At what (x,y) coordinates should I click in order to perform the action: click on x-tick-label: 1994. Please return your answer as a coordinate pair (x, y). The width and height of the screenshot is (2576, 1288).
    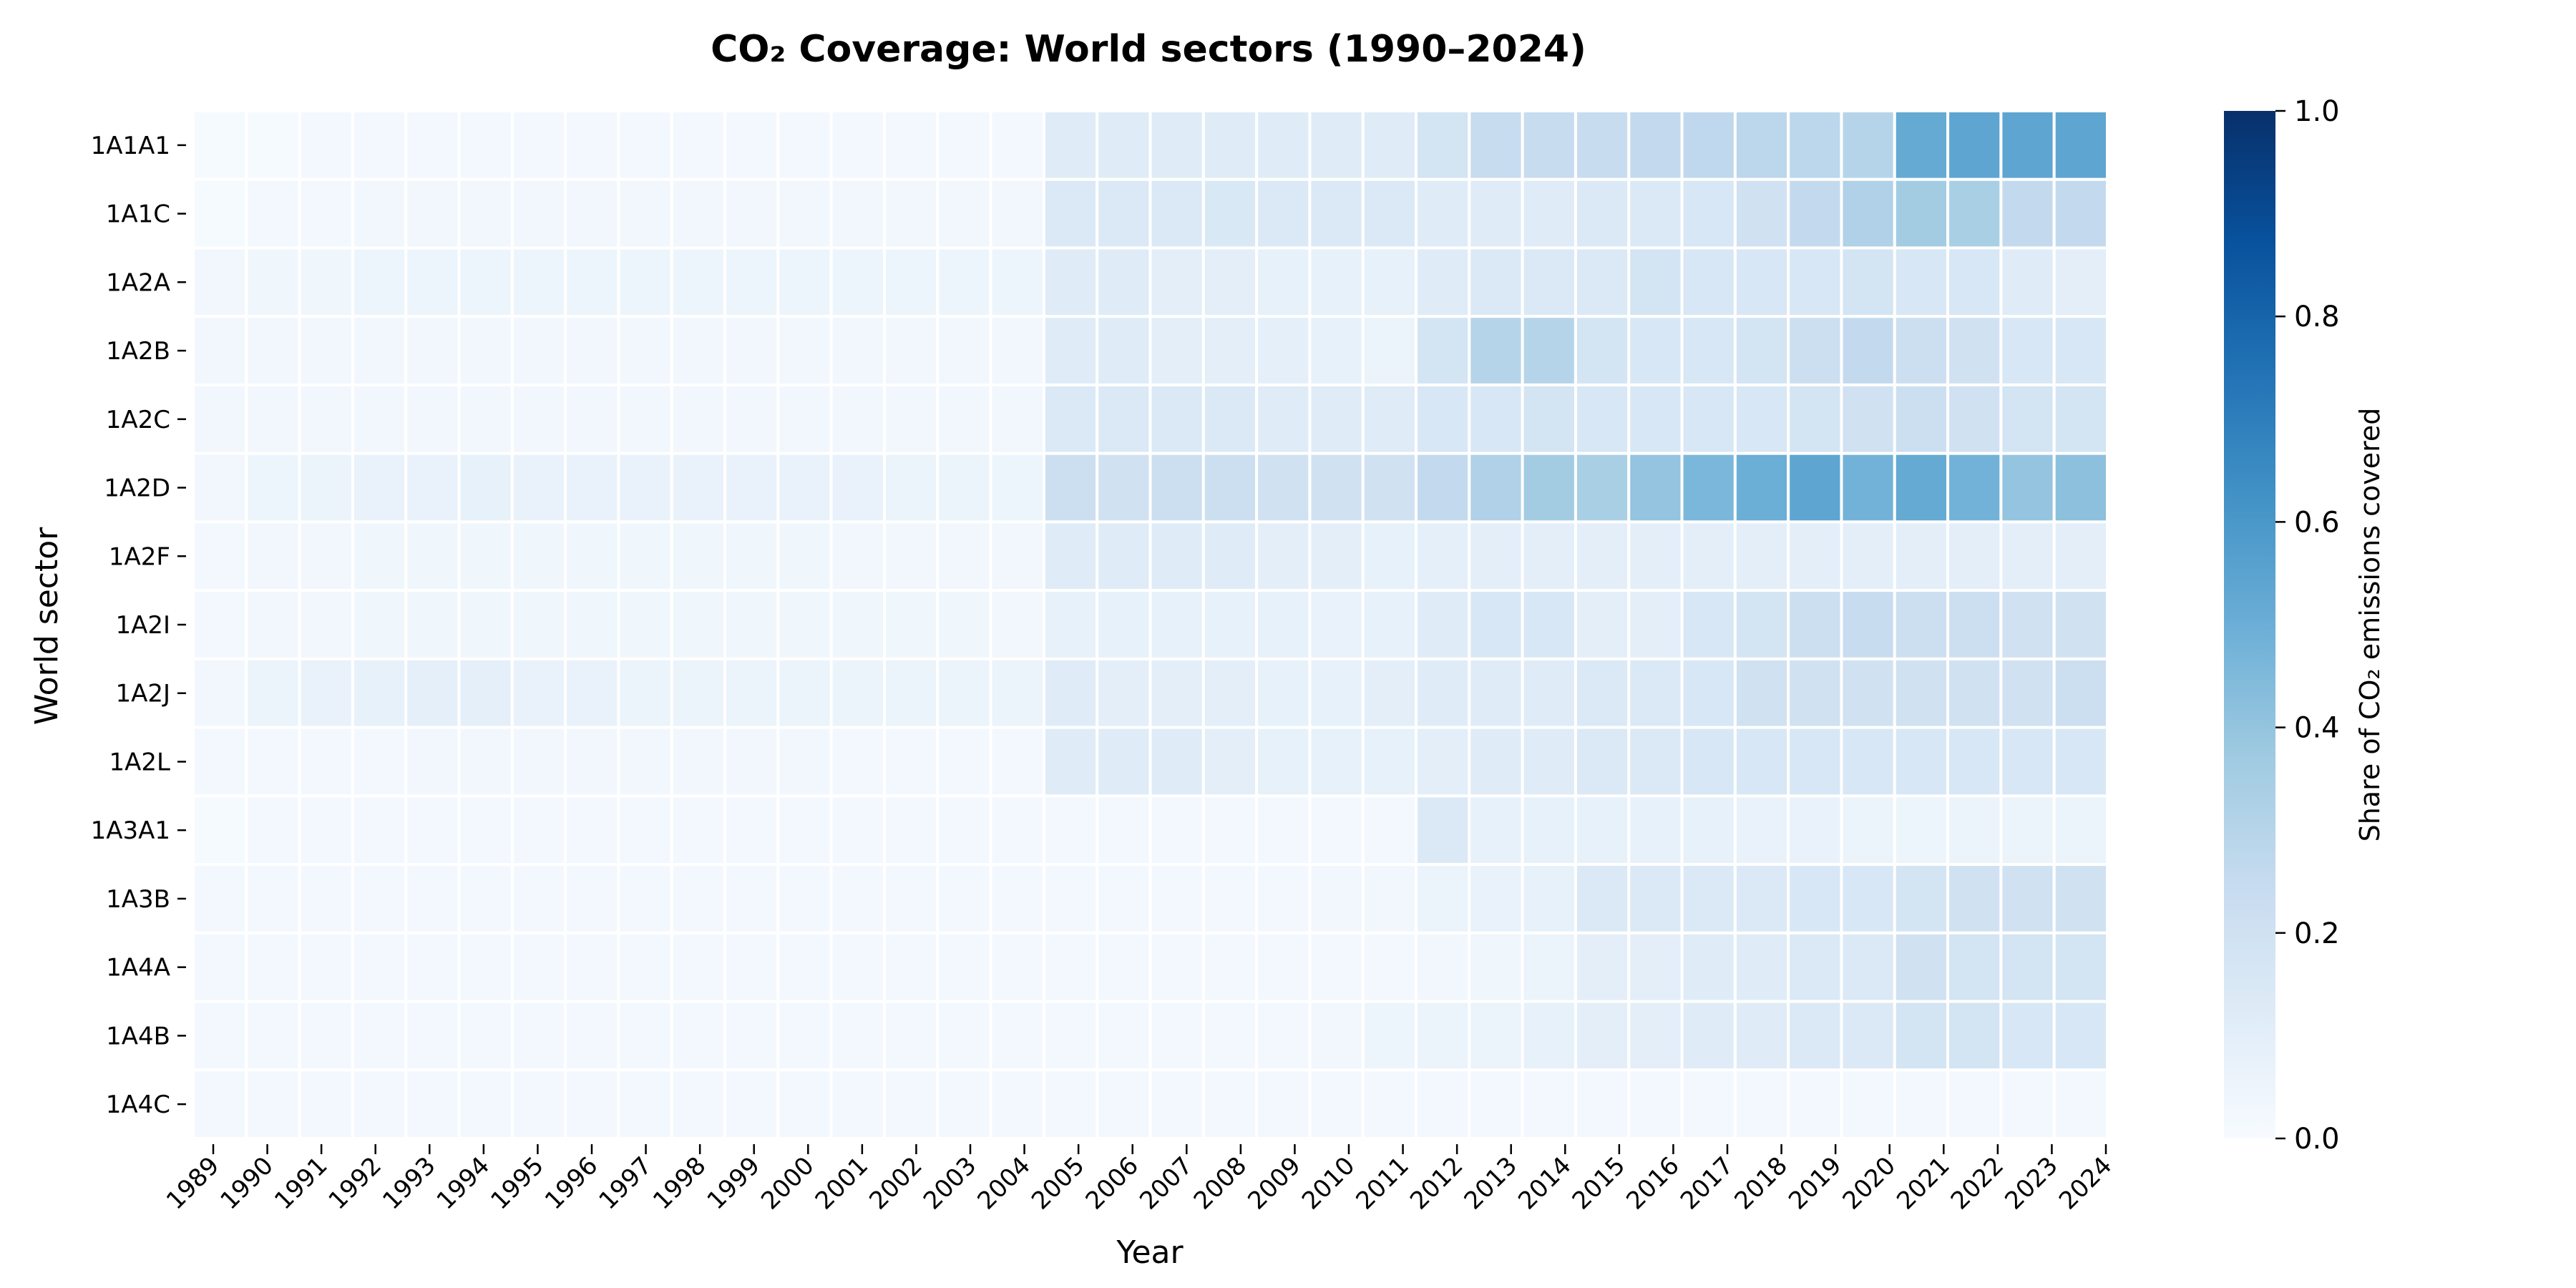
    Looking at the image, I should click on (463, 1183).